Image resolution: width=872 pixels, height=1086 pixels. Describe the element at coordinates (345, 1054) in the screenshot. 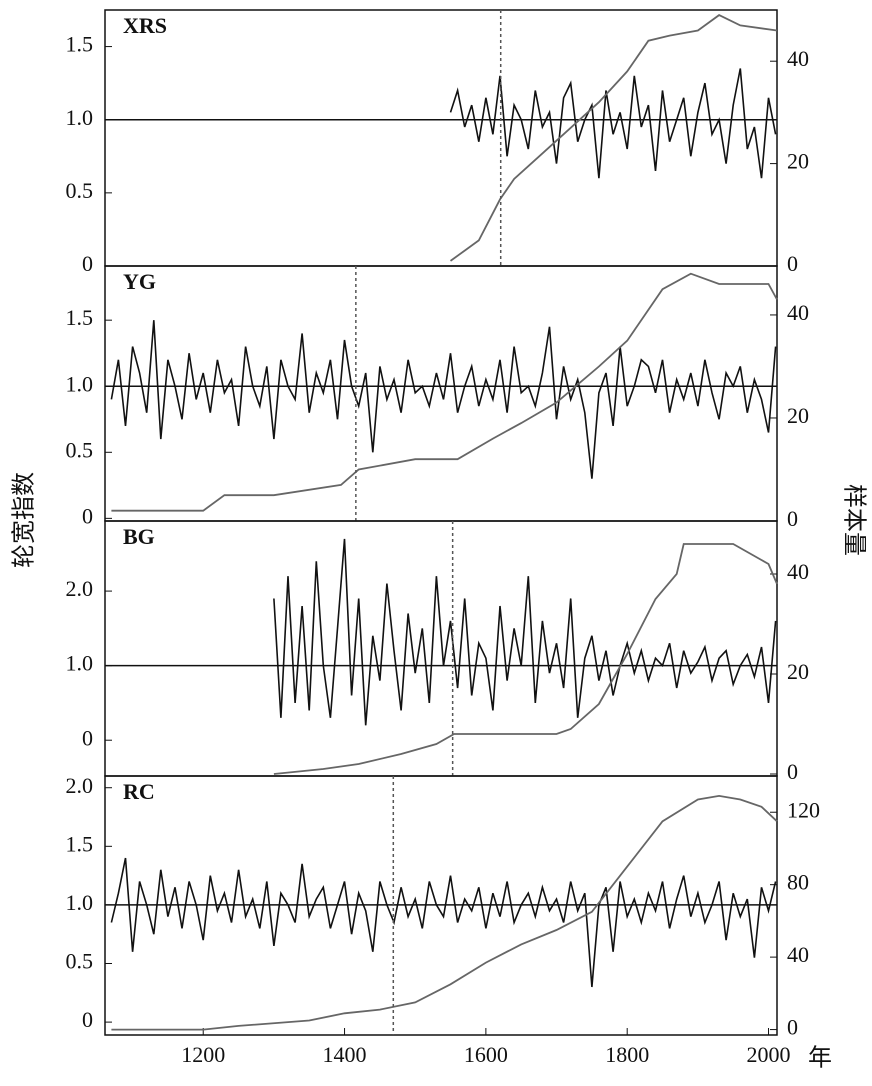

I see `x-tick-label: 1400` at that location.